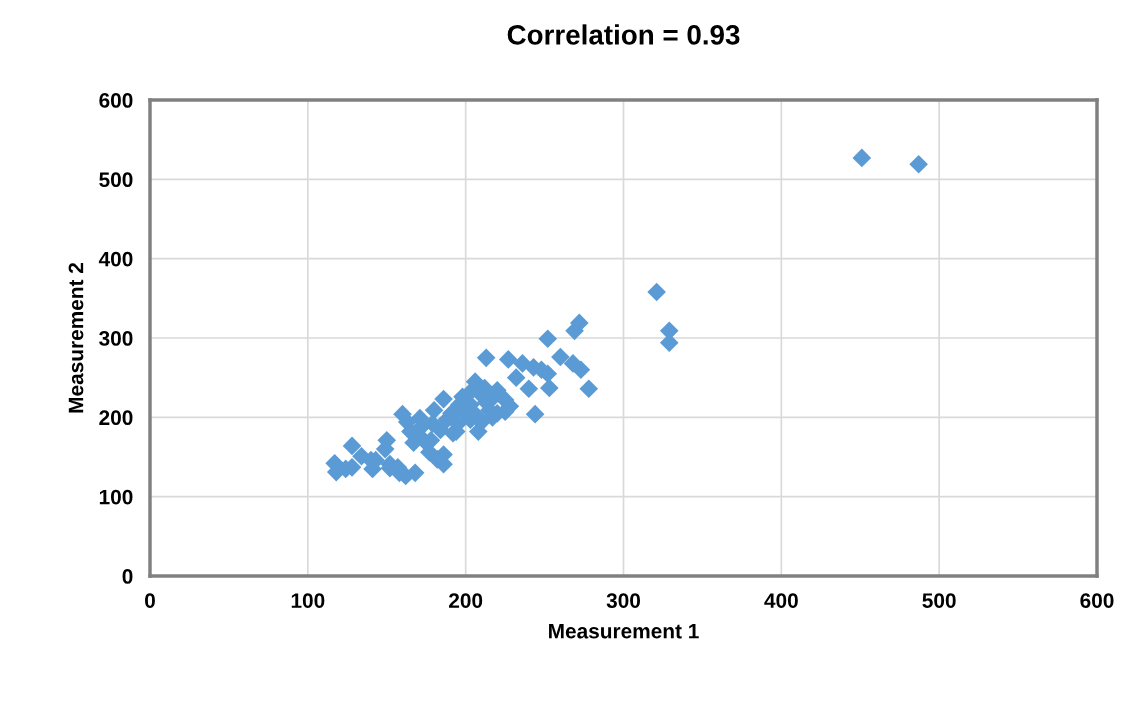 The image size is (1147, 707). I want to click on x-tick-label: 600, so click(1097, 600).